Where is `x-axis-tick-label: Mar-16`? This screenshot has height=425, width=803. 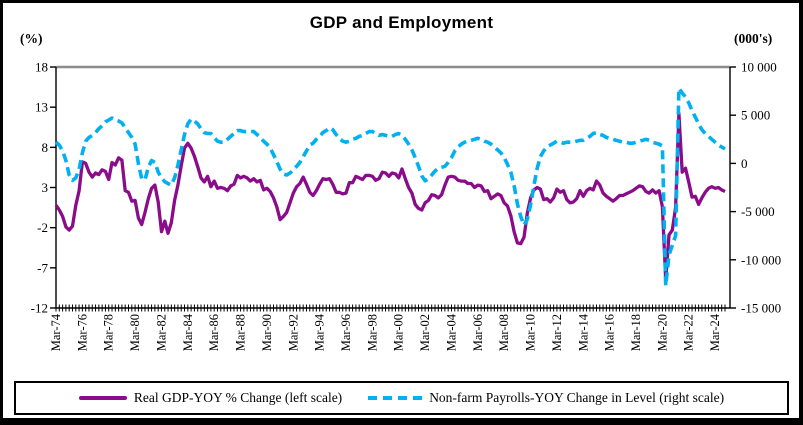 x-axis-tick-label: Mar-16 is located at coordinates (610, 332).